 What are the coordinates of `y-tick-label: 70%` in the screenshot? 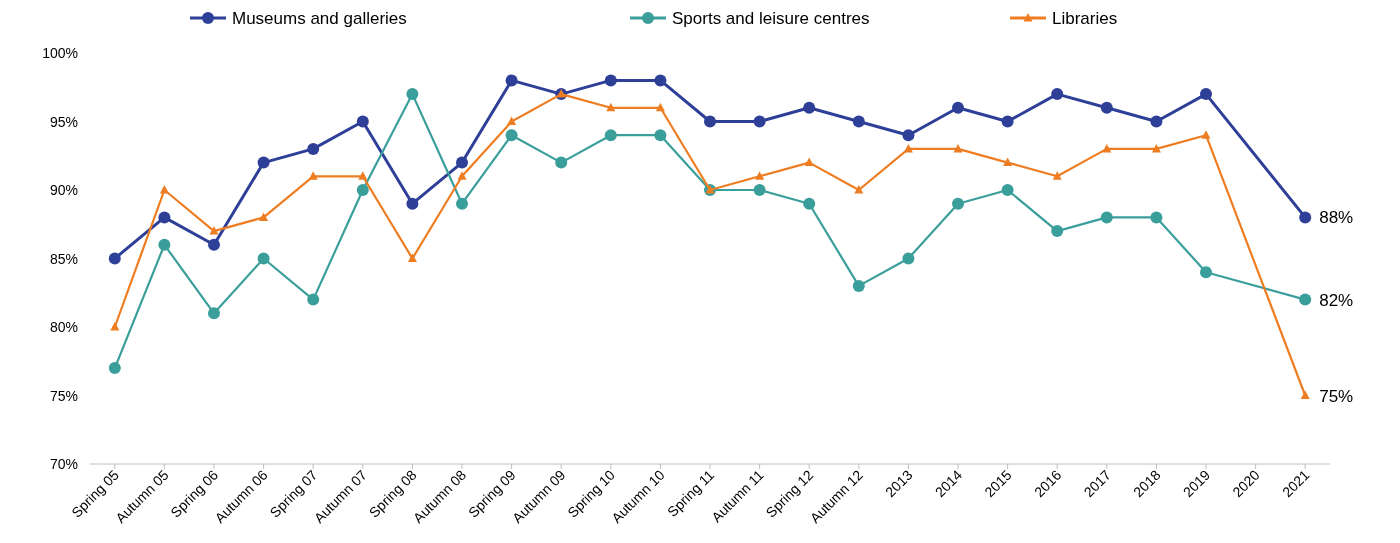 It's located at (63, 464).